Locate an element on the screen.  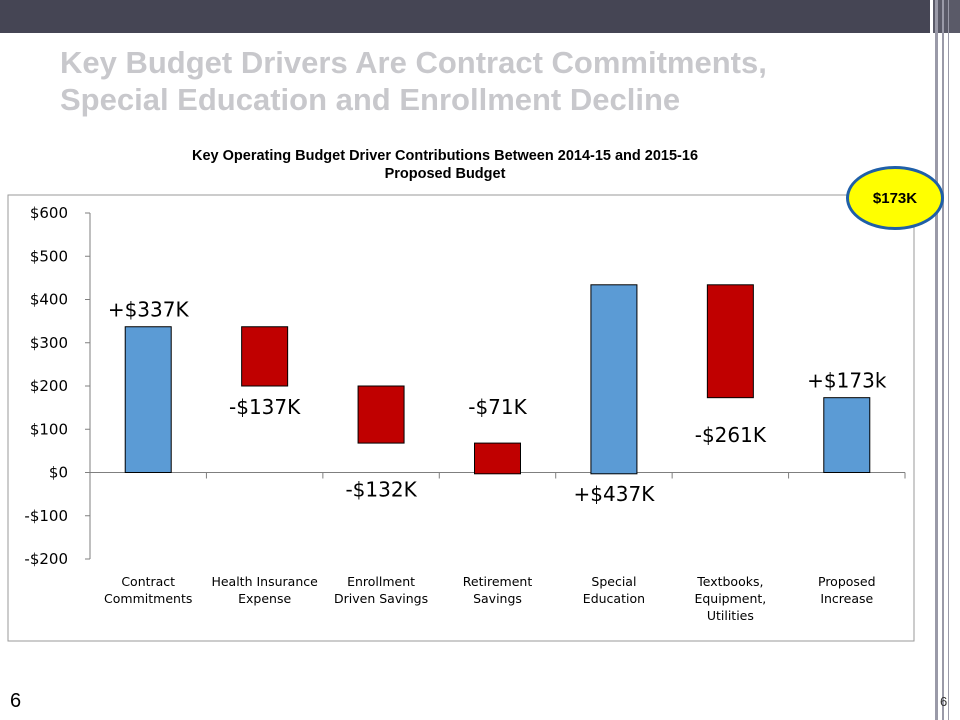
y-tick-label: $600 is located at coordinates (49, 213).